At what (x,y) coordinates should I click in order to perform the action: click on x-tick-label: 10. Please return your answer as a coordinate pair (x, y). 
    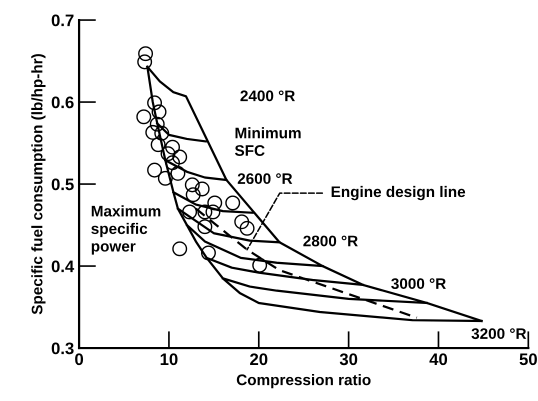
    Looking at the image, I should click on (169, 359).